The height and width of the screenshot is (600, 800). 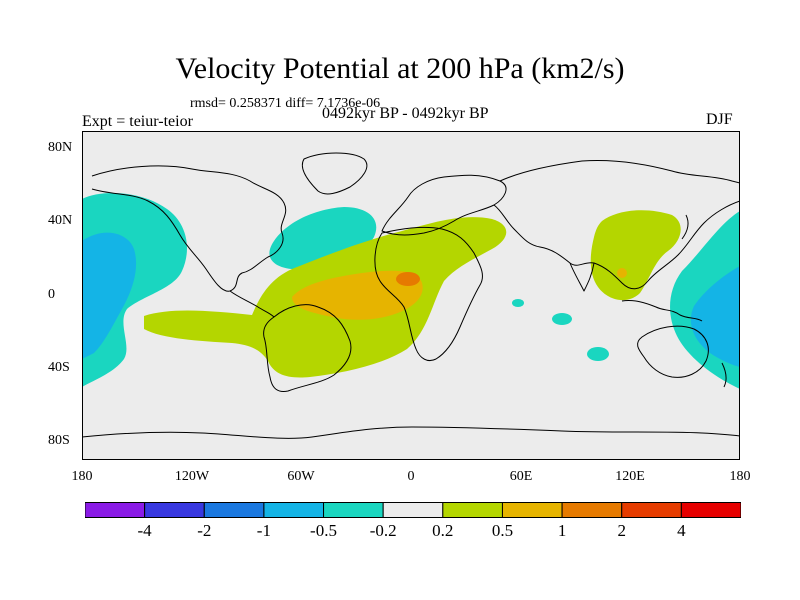 I want to click on colorbar-label: 0.5, so click(x=502, y=530).